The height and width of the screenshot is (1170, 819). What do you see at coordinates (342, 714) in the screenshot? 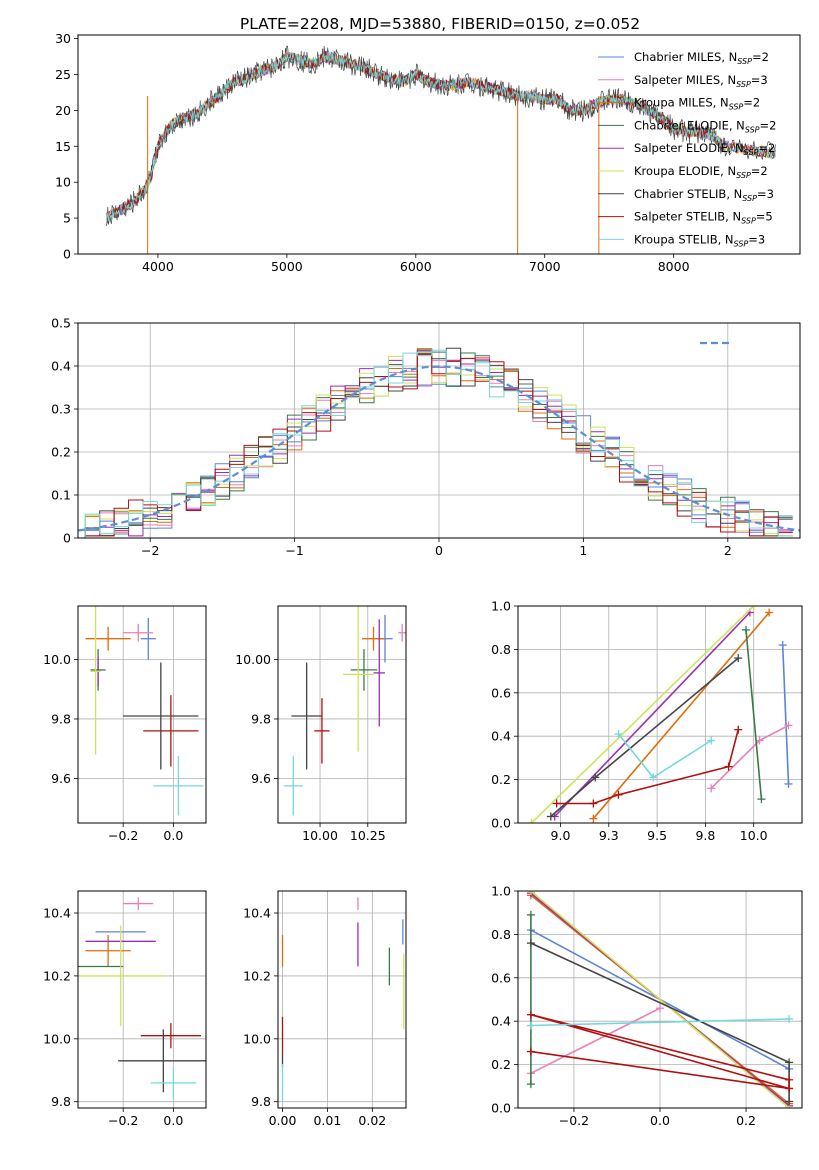
I see `age-vs-mass-frame` at bounding box center [342, 714].